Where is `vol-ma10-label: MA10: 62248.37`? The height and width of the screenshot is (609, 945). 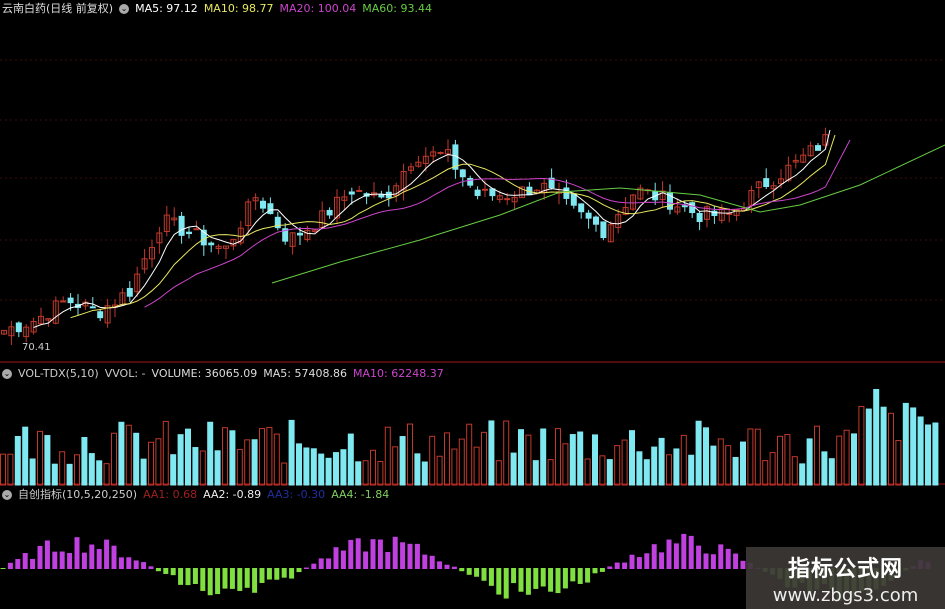
vol-ma10-label: MA10: 62248.37 is located at coordinates (398, 373).